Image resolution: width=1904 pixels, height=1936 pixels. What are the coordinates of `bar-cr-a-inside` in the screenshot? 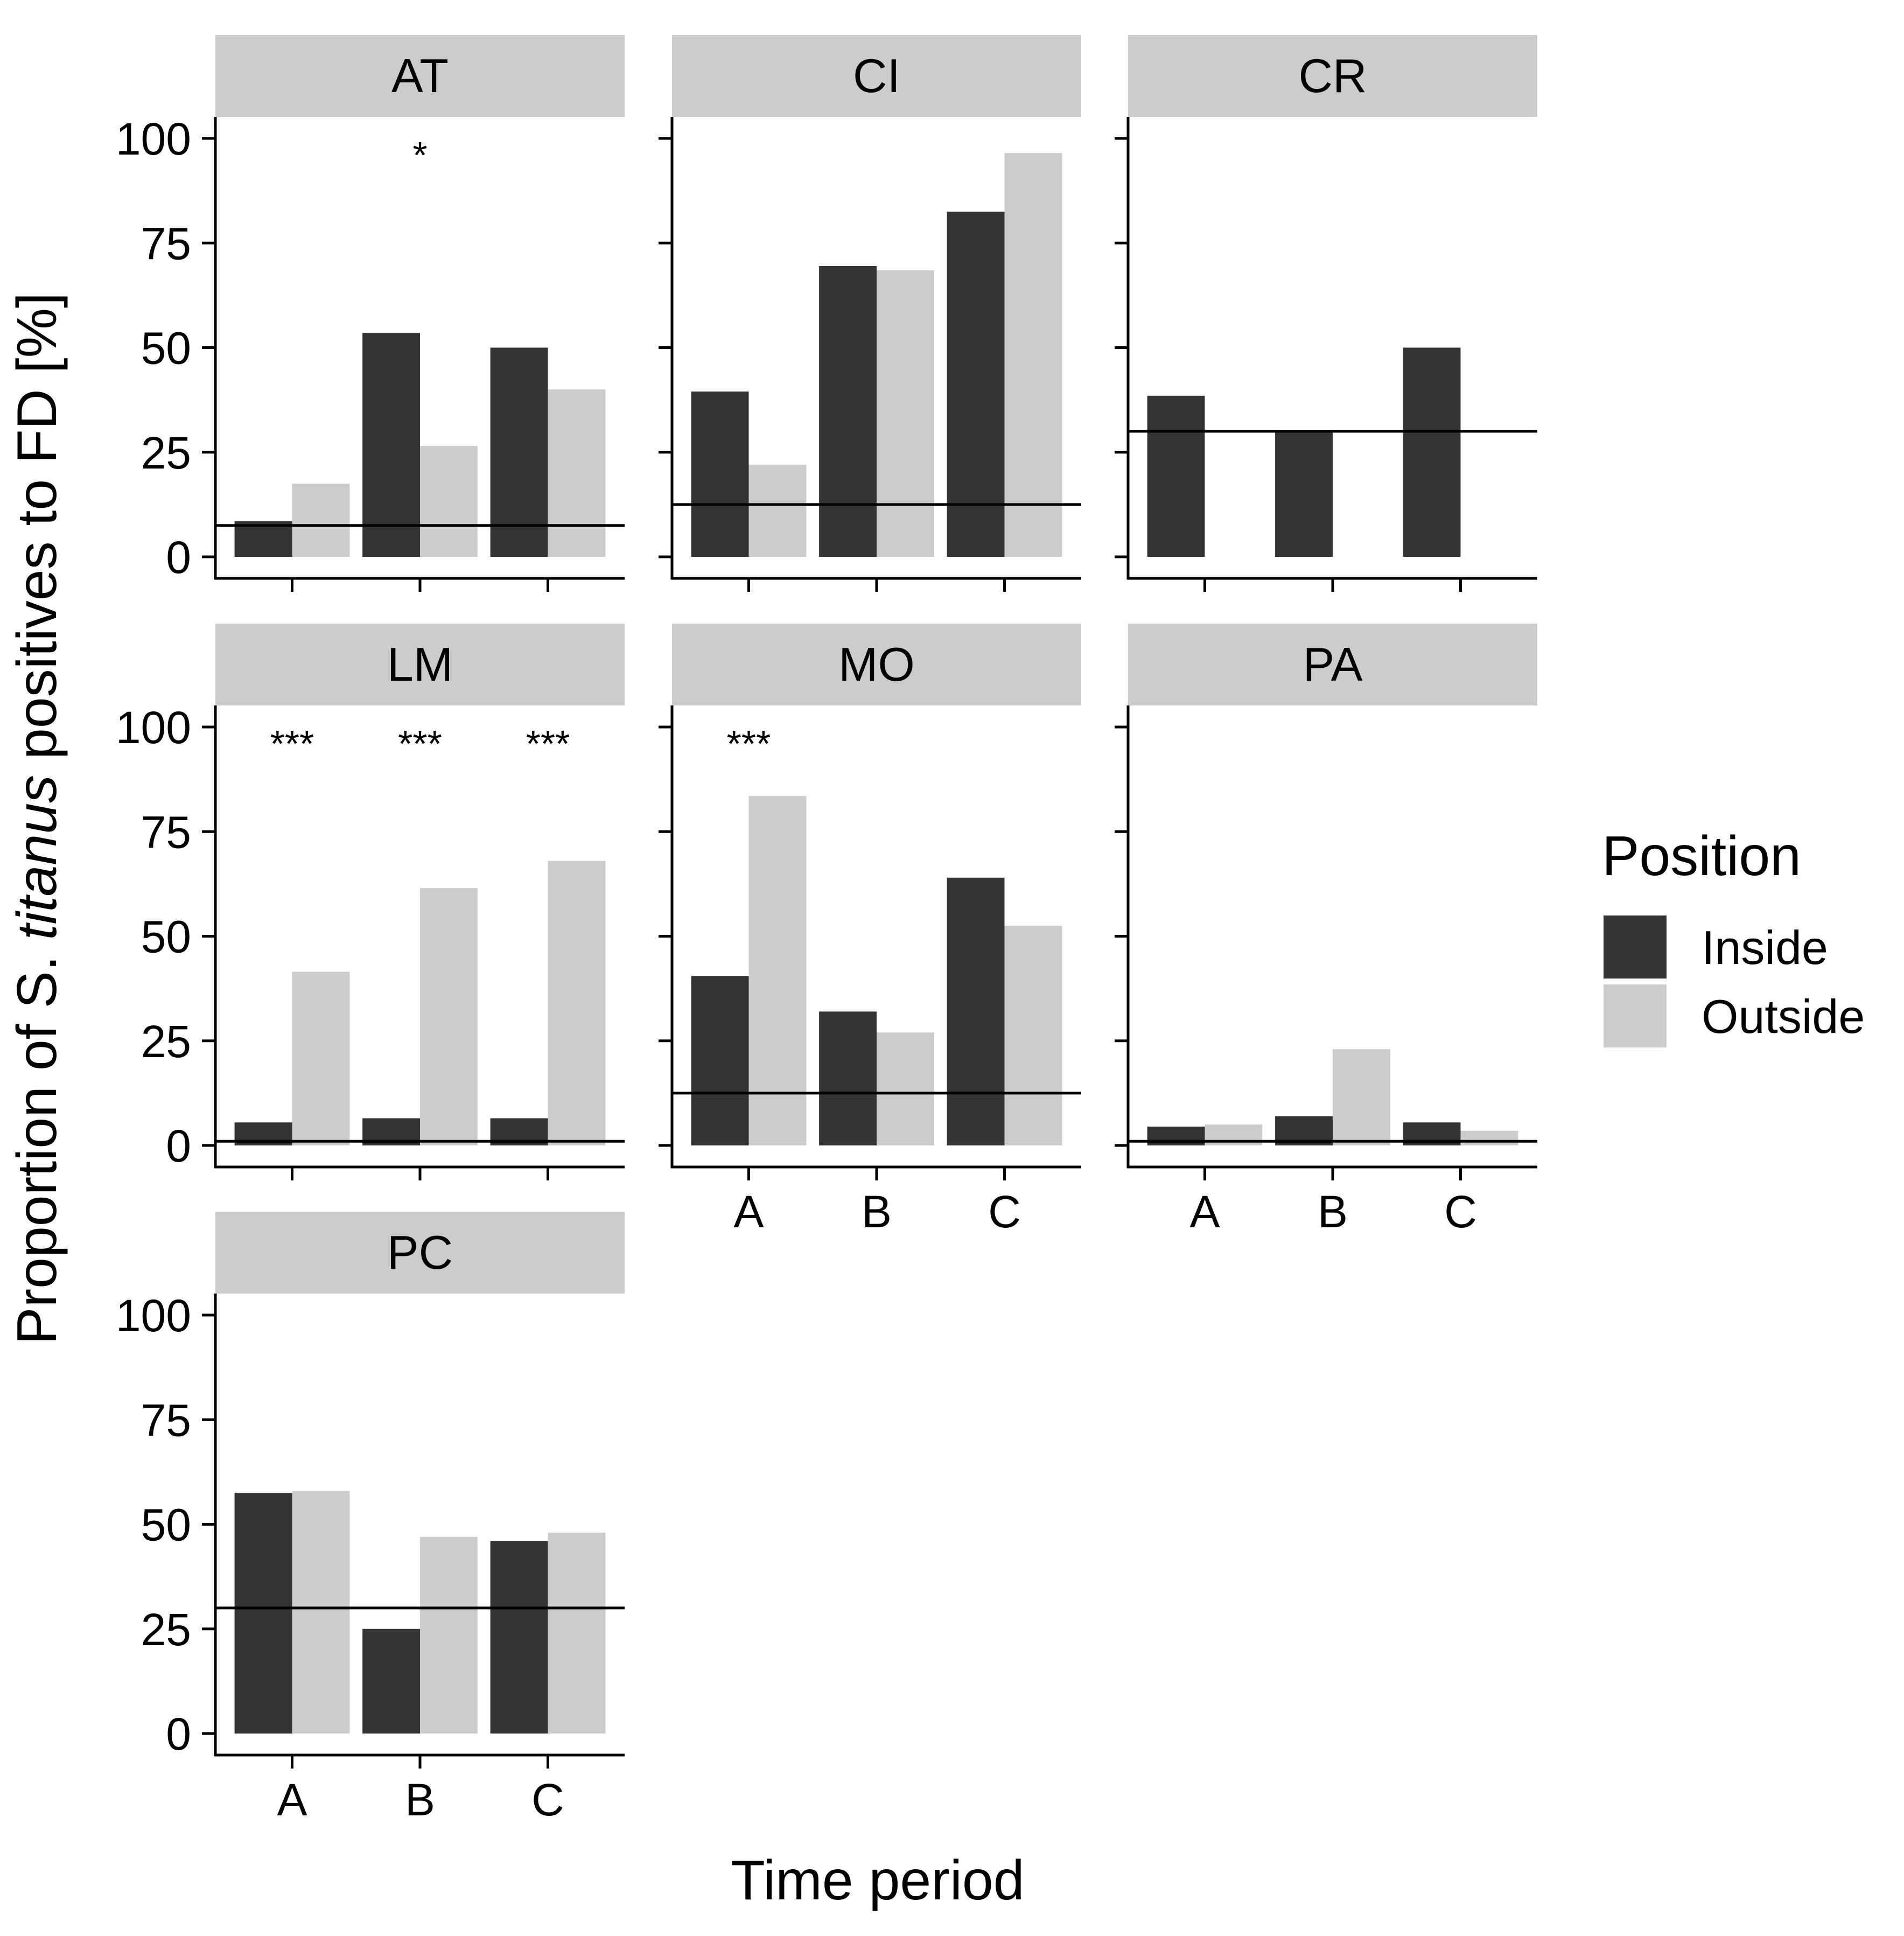 It's located at (1176, 476).